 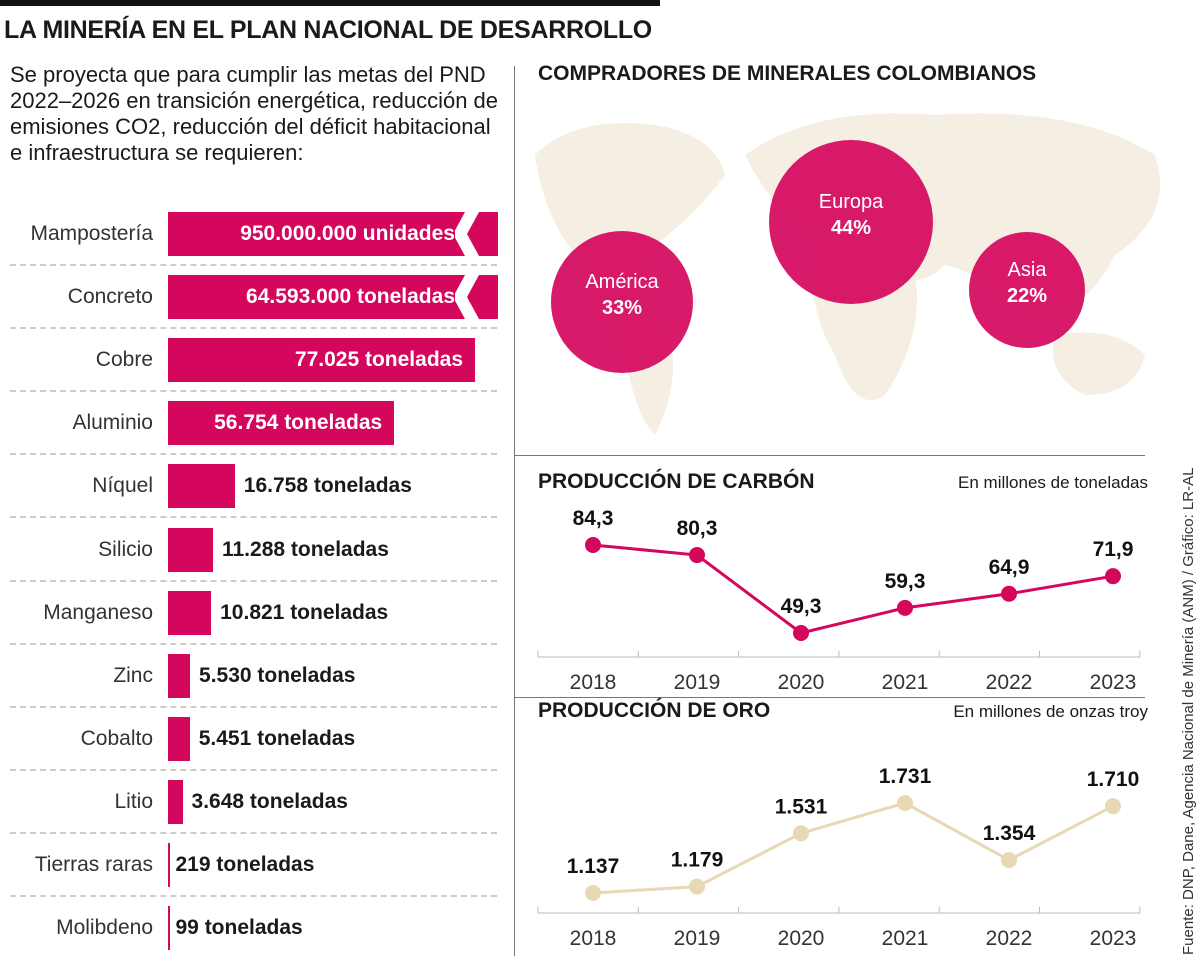 I want to click on bar-value: 99 toneladas, so click(x=239, y=928).